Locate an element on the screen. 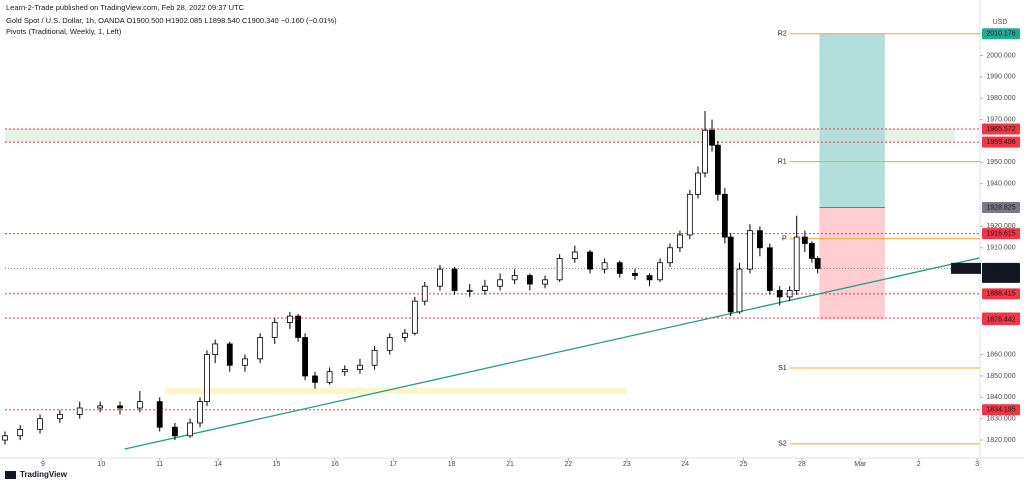  price-label: 1916.615 is located at coordinates (1000, 233).